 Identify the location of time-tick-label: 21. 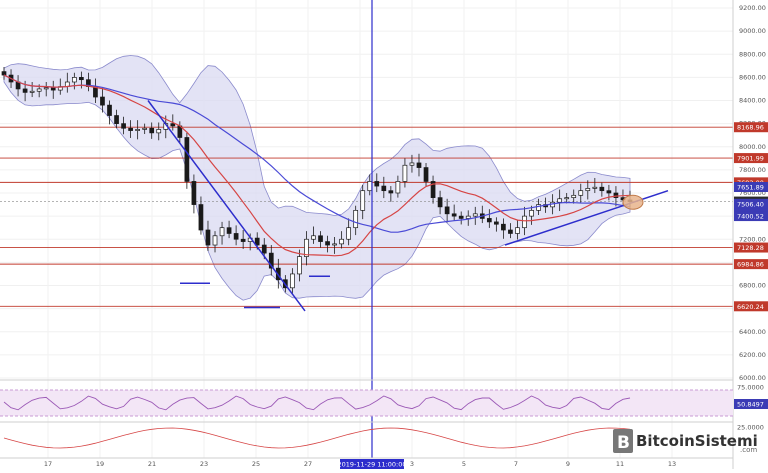
(152, 464).